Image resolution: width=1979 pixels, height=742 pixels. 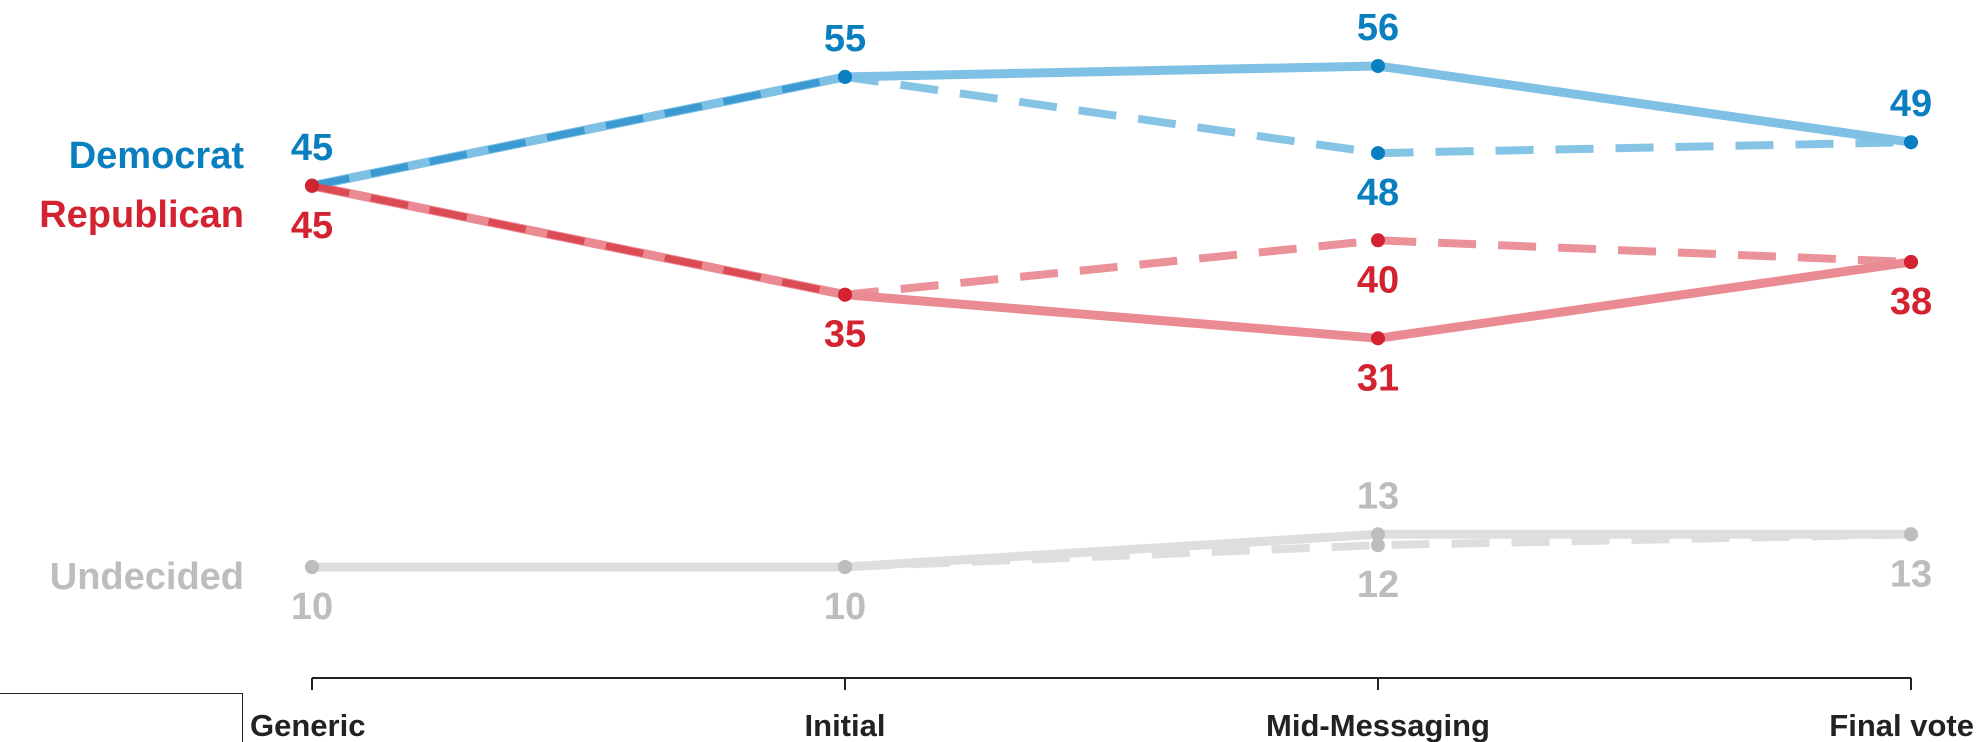 I want to click on series-name-label: Democrat, so click(x=157, y=156).